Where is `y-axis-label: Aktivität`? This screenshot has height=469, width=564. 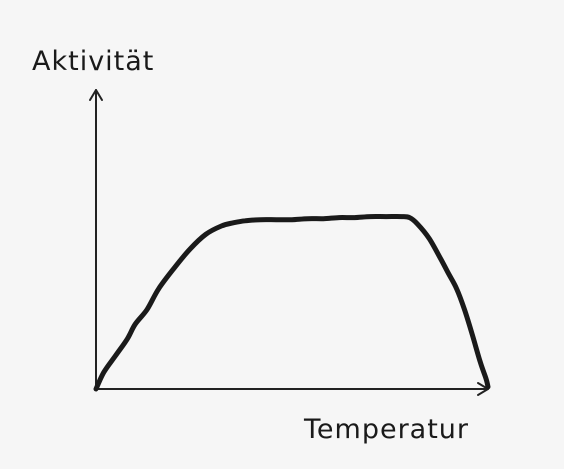
y-axis-label: Aktivität is located at coordinates (93, 61).